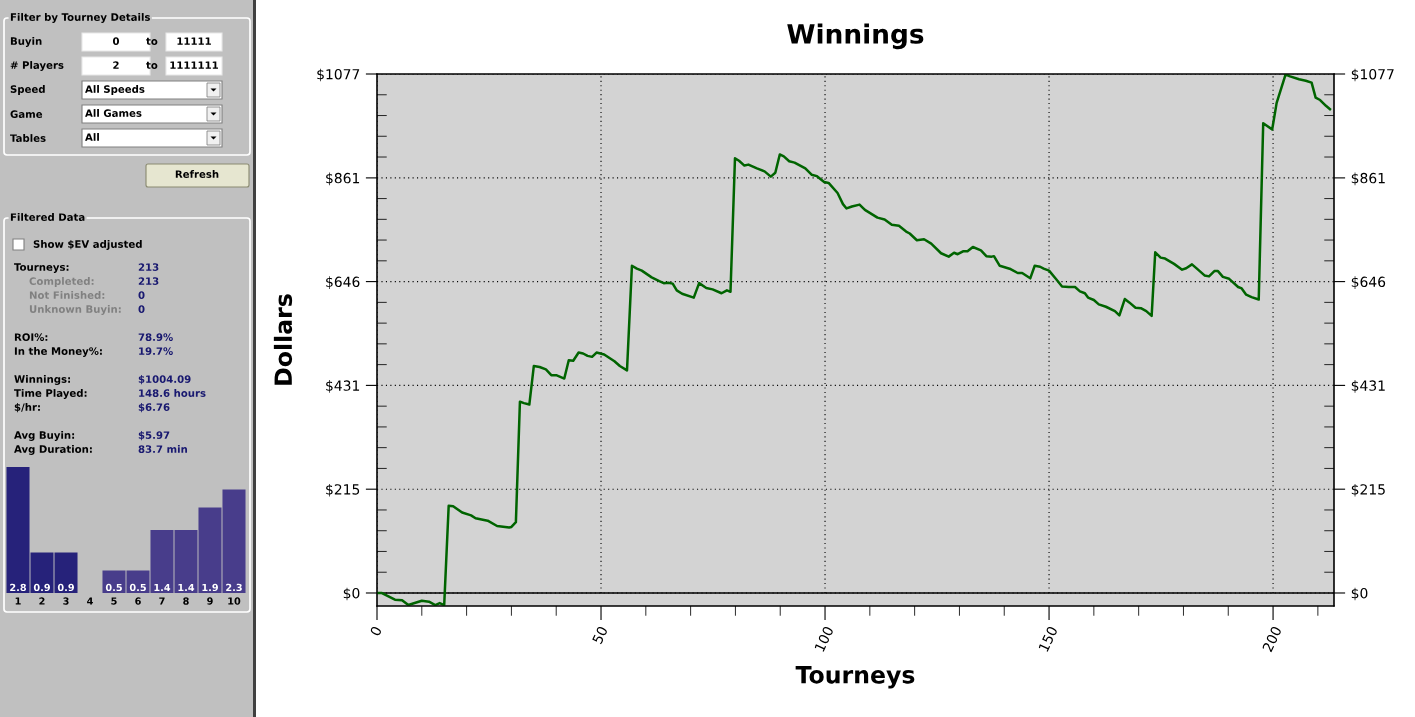 The height and width of the screenshot is (717, 1415). What do you see at coordinates (87, 245) in the screenshot?
I see `text: Show $EV adjusted` at bounding box center [87, 245].